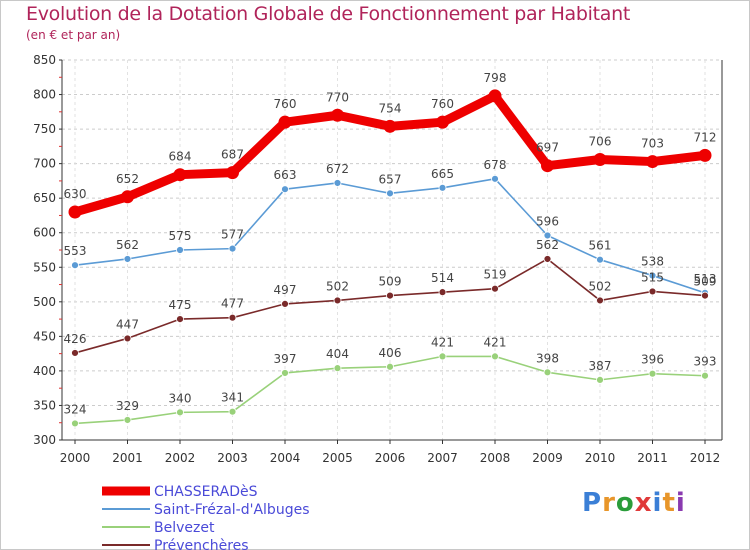 This screenshot has width=750, height=550. What do you see at coordinates (495, 165) in the screenshot?
I see `data-label: 678` at bounding box center [495, 165].